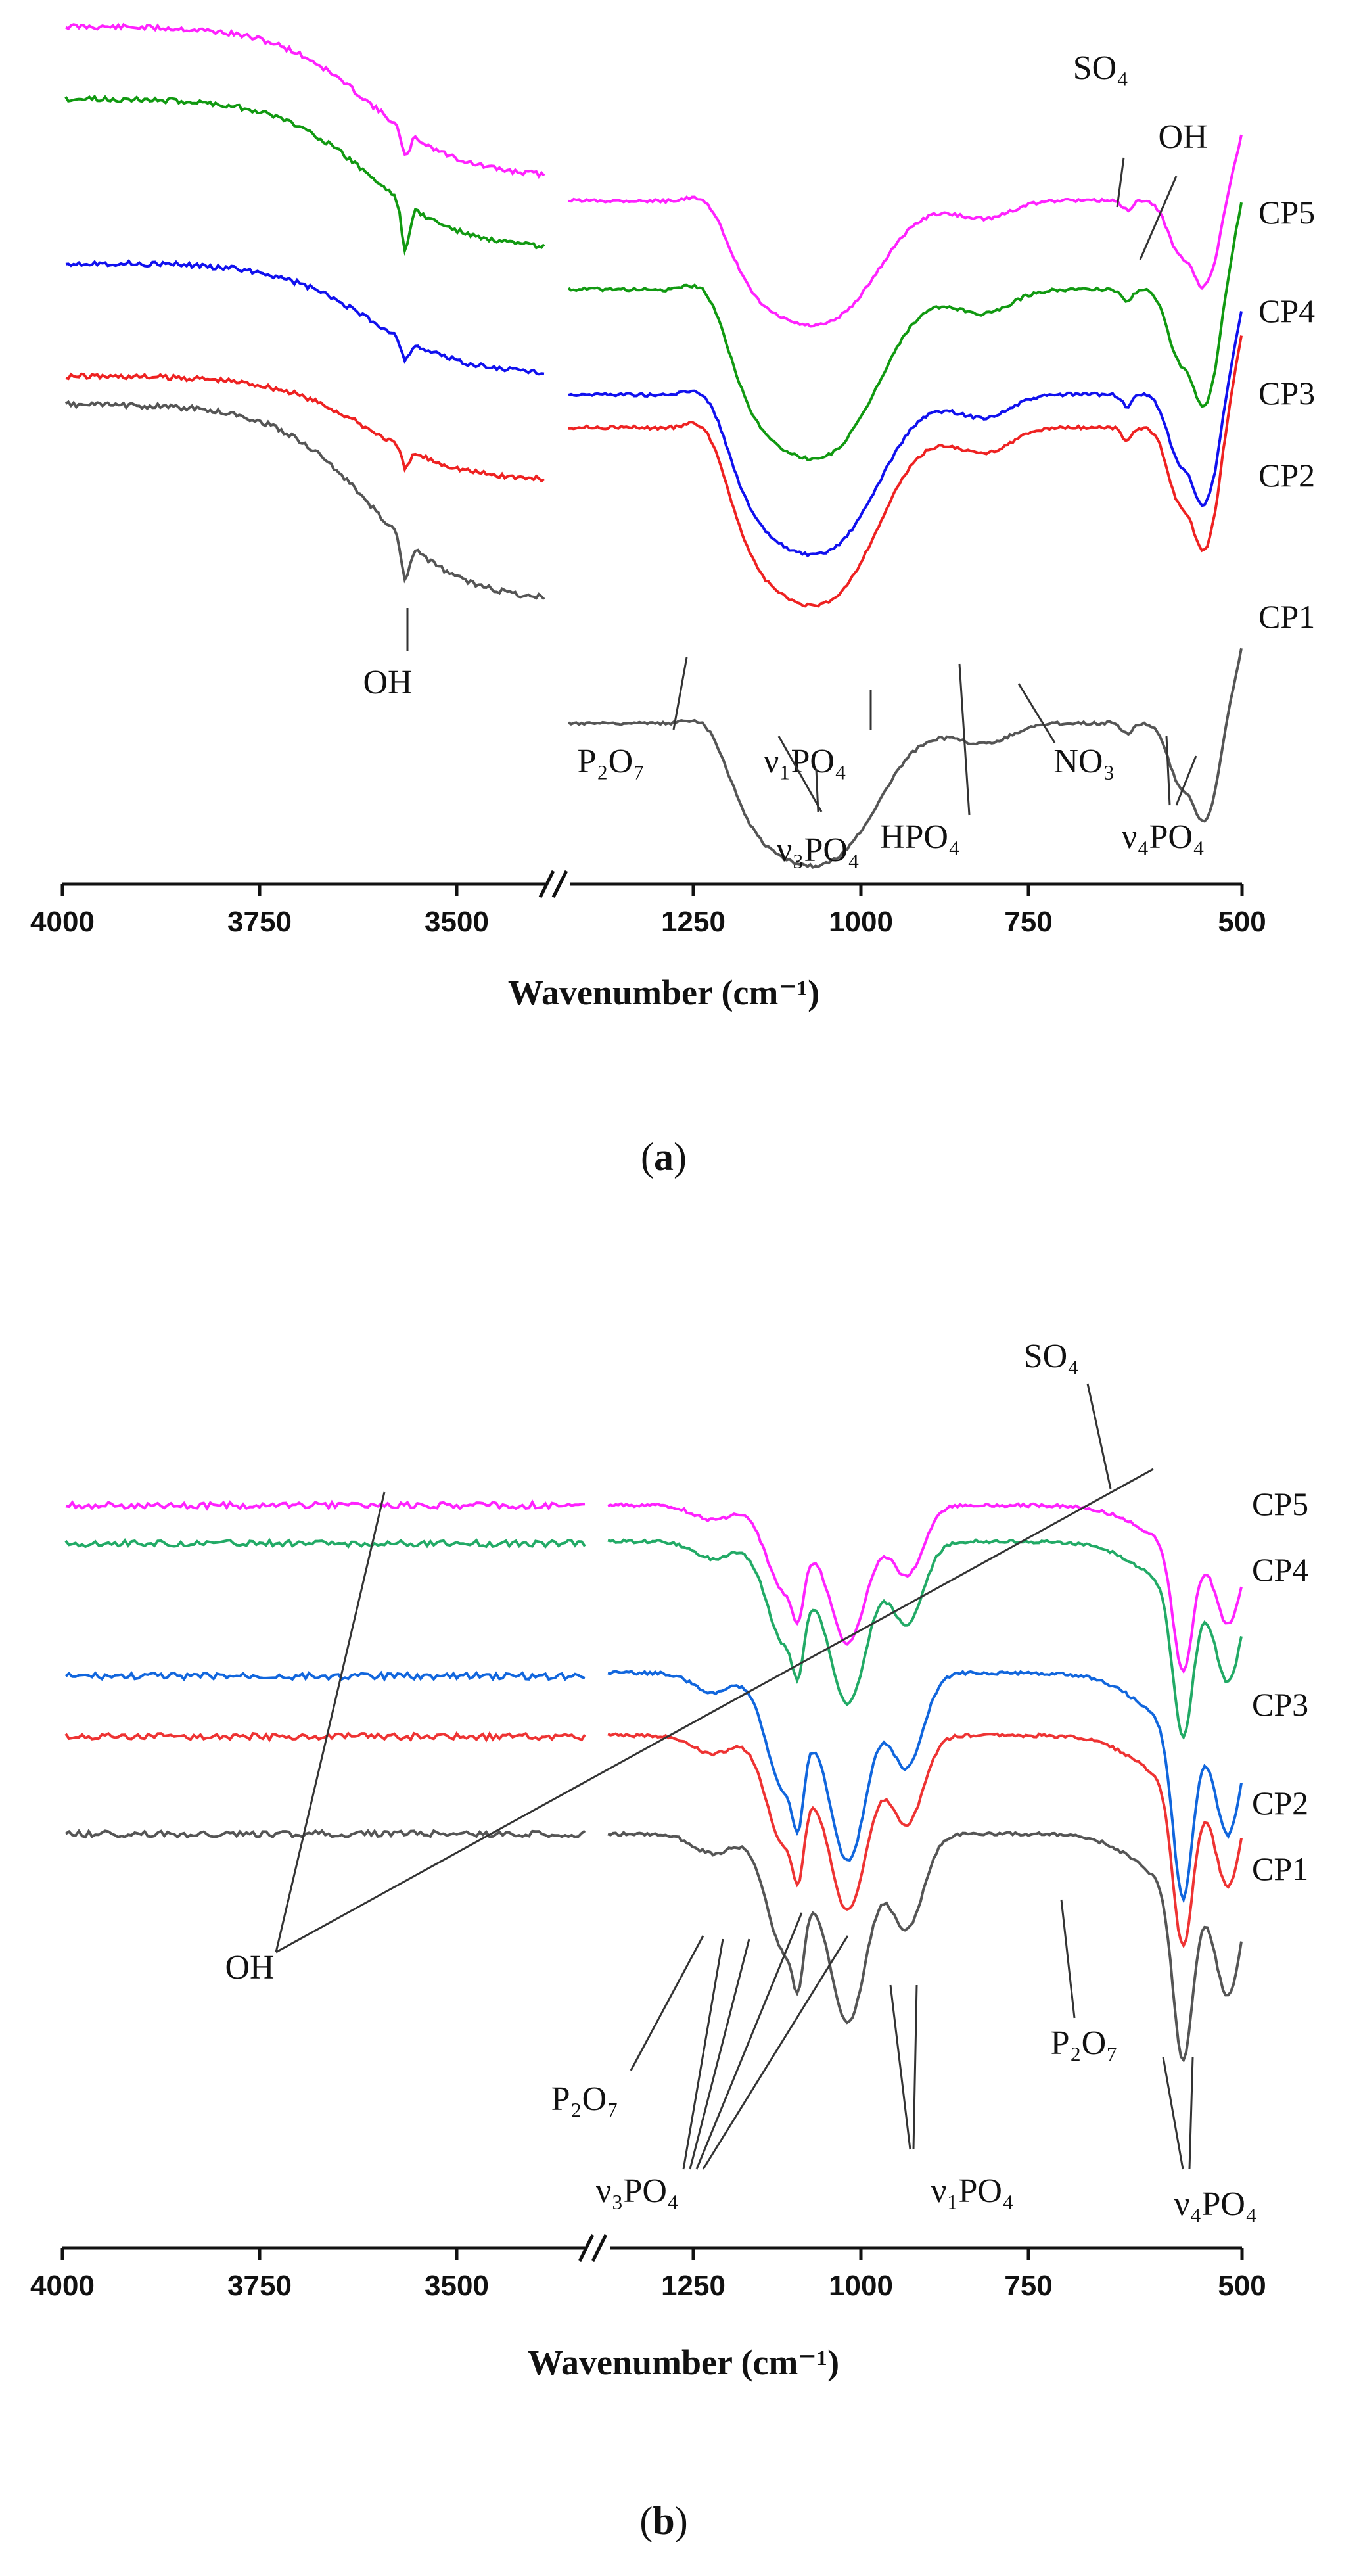 The image size is (1359, 2576). What do you see at coordinates (664, 1157) in the screenshot?
I see `panel-label-a: (a)` at bounding box center [664, 1157].